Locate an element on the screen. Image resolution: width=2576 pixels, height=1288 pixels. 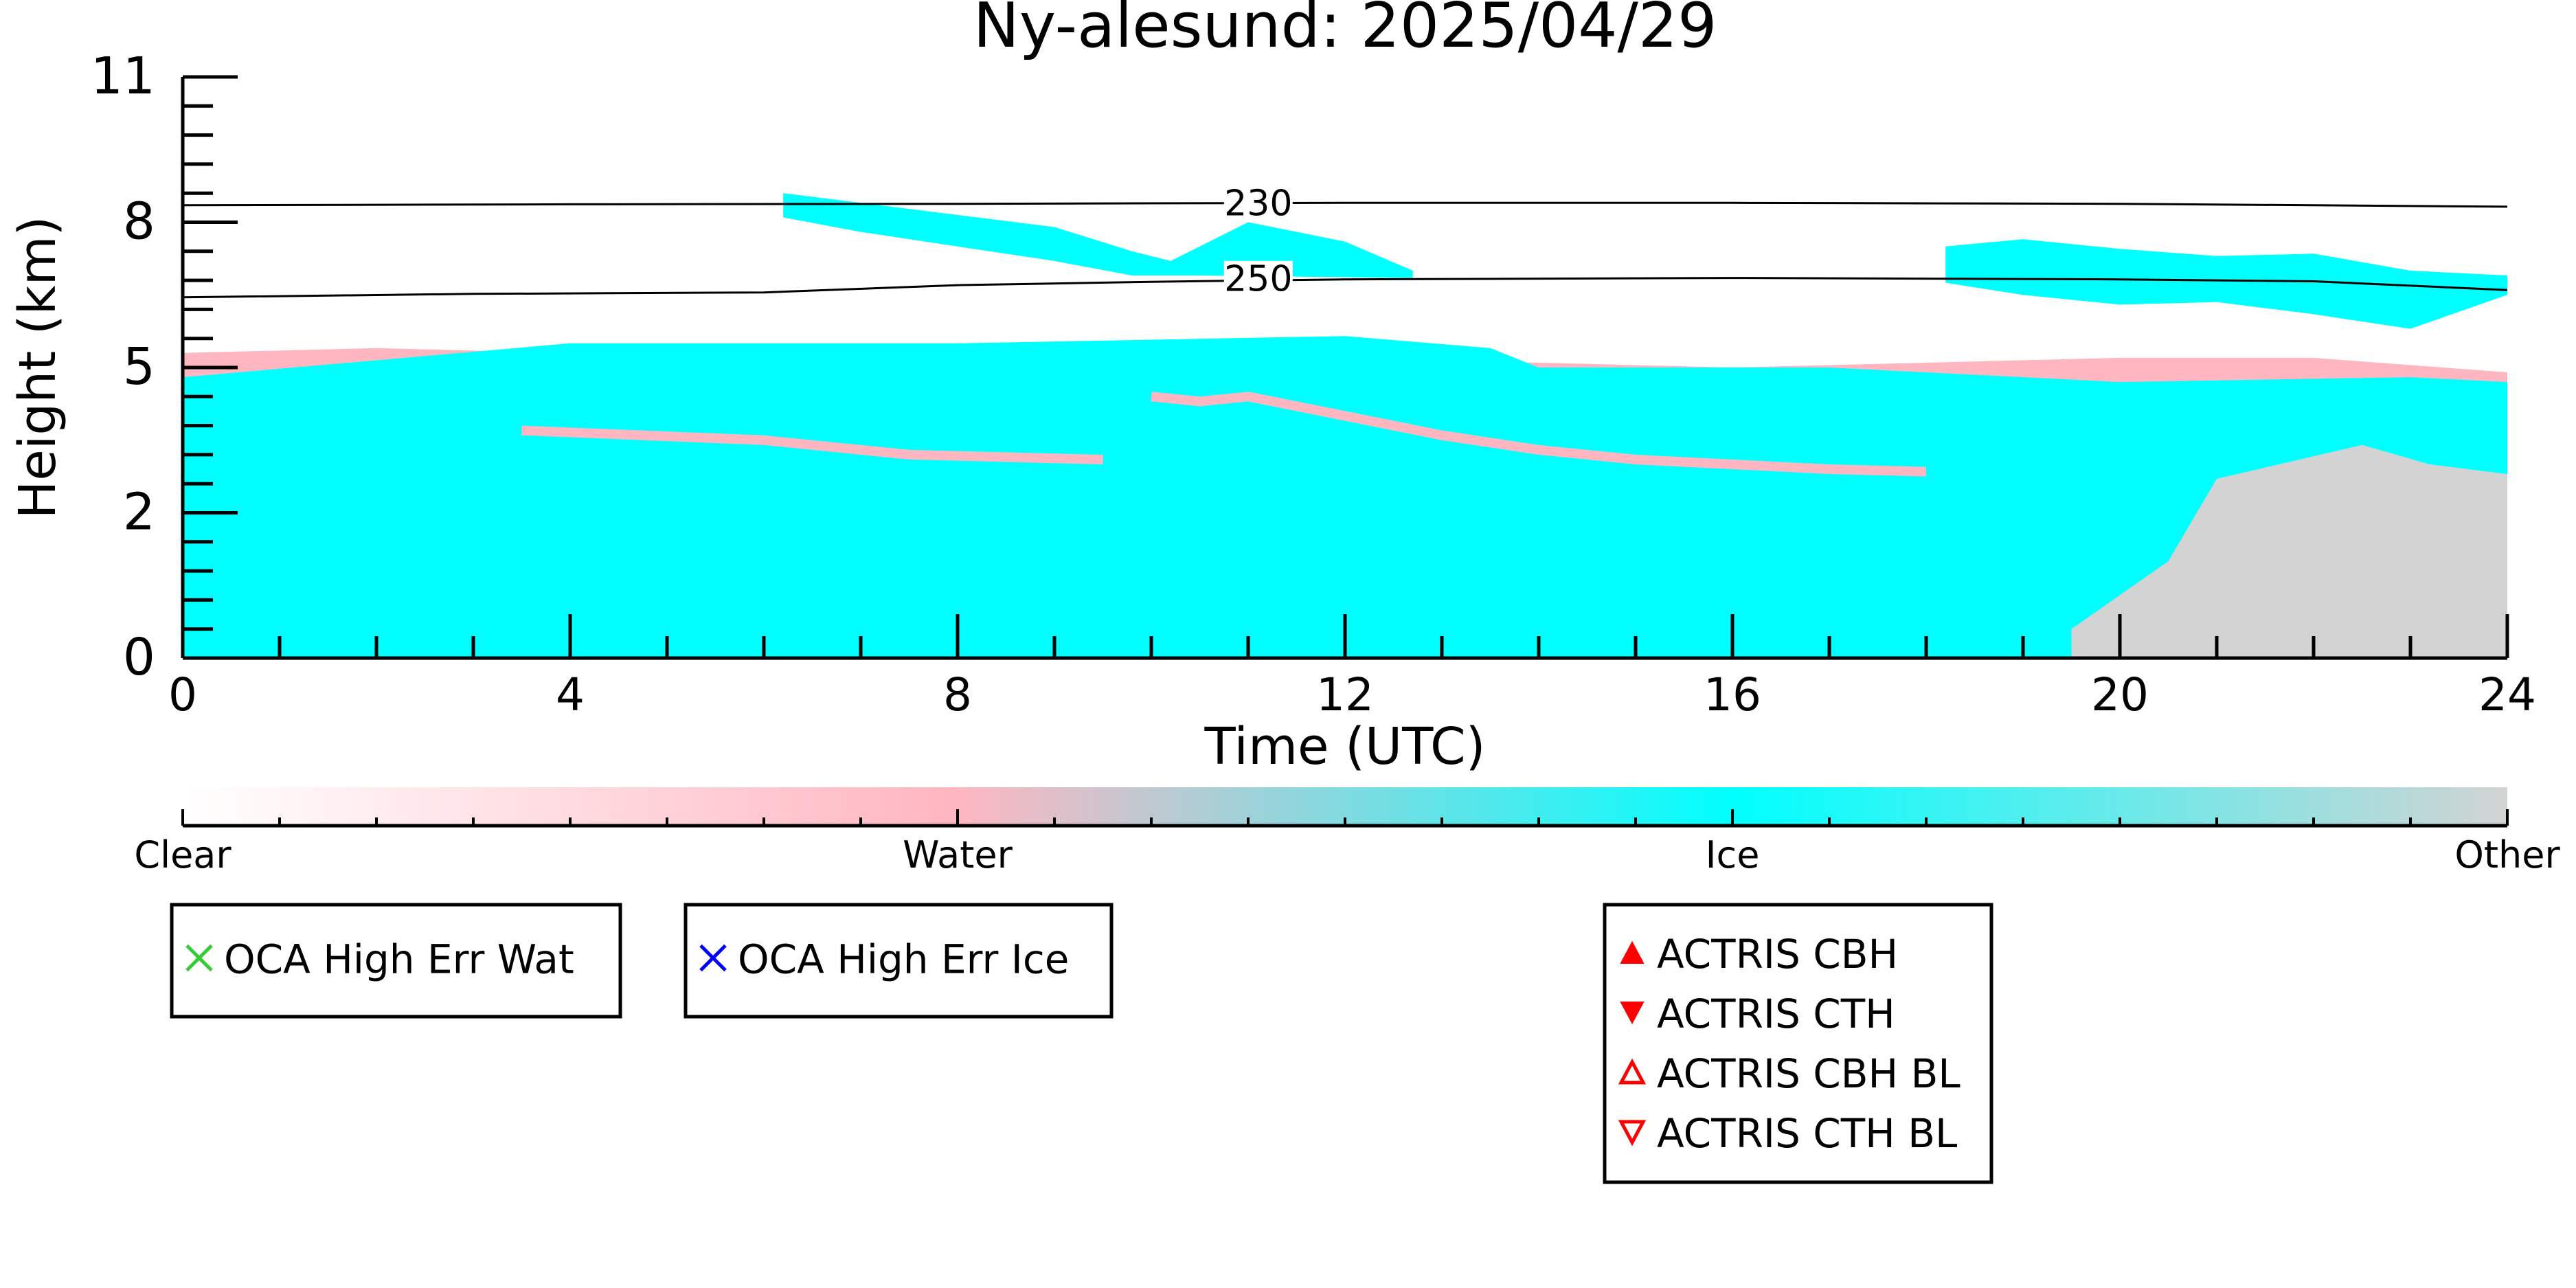
triangle-down-icon is located at coordinates (1632, 1013).